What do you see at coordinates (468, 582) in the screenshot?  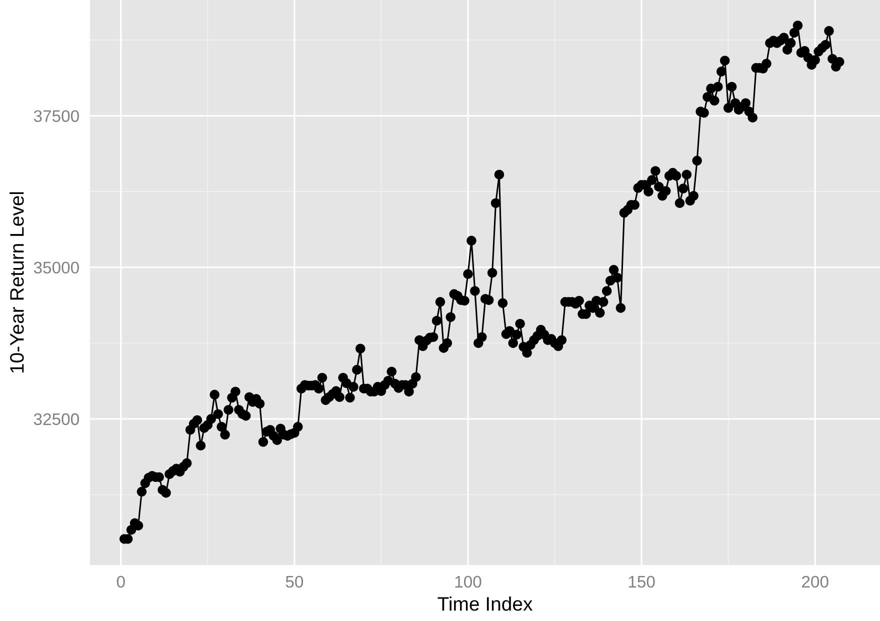 I see `x-tick-label: 100` at bounding box center [468, 582].